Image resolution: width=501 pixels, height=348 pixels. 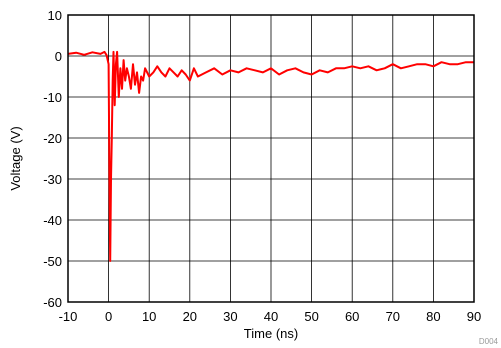 I want to click on y-tick-labels: 10 0 -10 -20 -30 -40 -50 -60, so click(x=52, y=159).